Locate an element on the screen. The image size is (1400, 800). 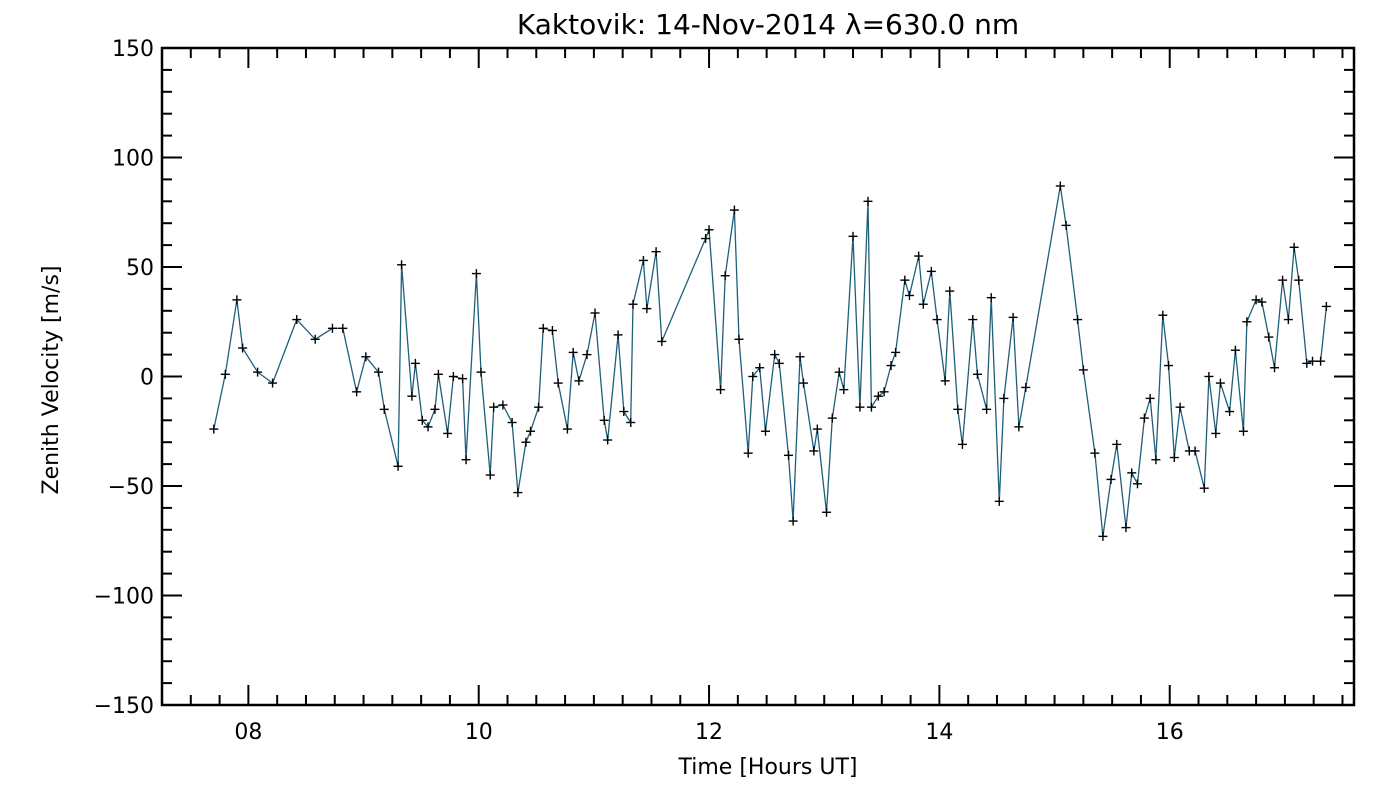
y-tick-label: −150 is located at coordinates (124, 706).